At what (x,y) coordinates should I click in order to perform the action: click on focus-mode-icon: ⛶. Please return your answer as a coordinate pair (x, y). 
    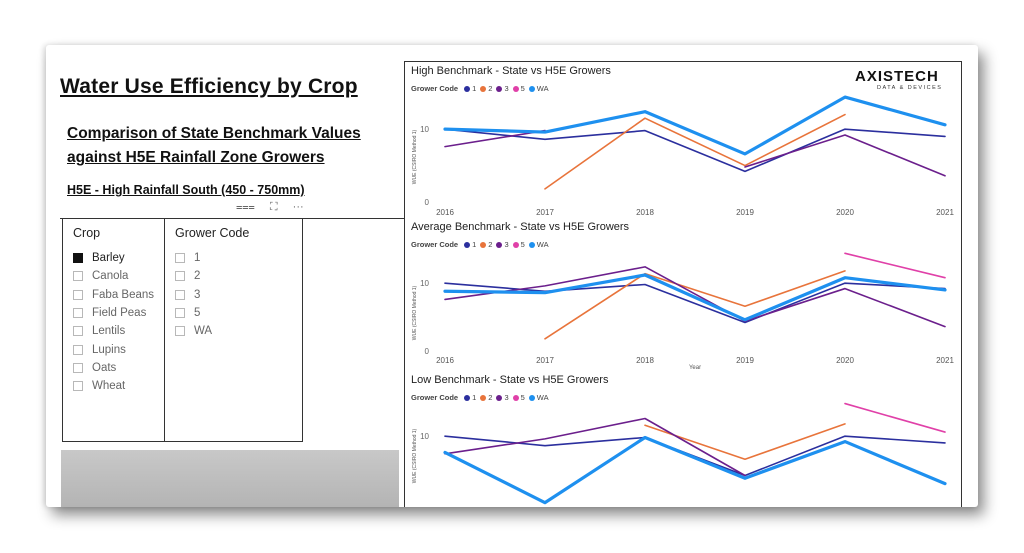
    Looking at the image, I should click on (273, 207).